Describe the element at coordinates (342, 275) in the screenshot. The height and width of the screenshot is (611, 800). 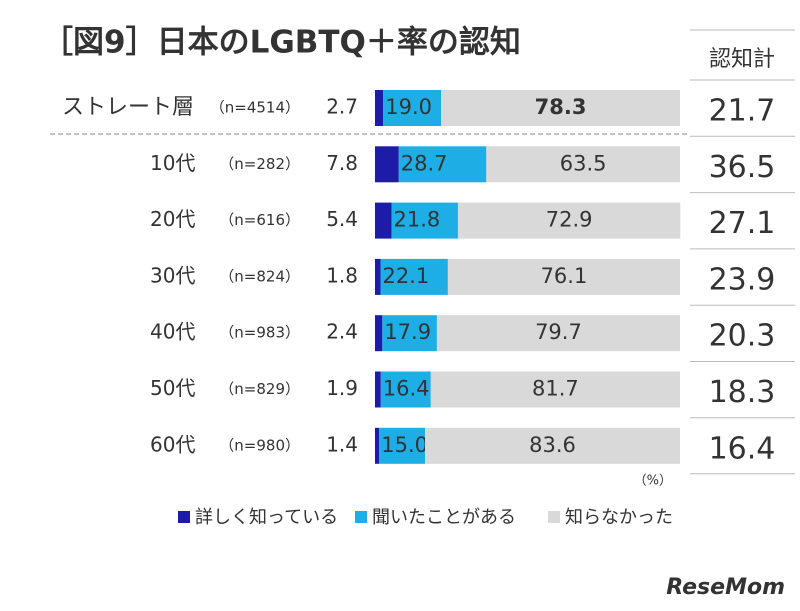
I see `value-label: 1.8` at that location.